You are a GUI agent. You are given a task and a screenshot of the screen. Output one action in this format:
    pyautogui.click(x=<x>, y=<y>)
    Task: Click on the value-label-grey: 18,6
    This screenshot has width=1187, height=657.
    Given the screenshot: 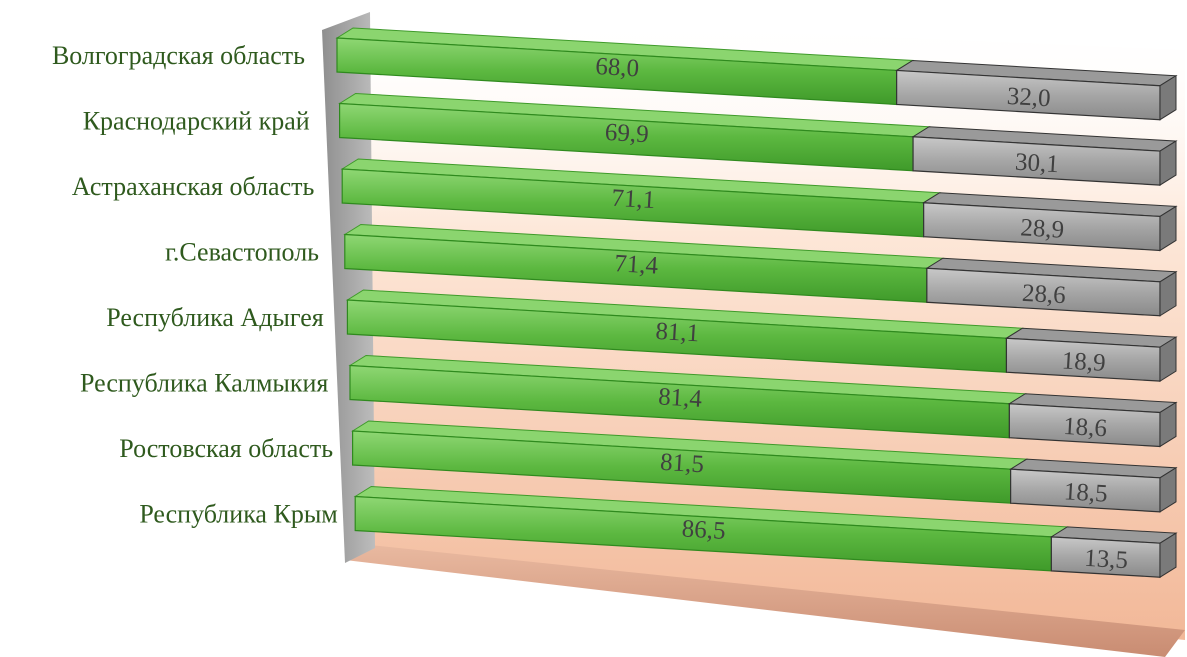 What is the action you would take?
    pyautogui.click(x=1084, y=427)
    